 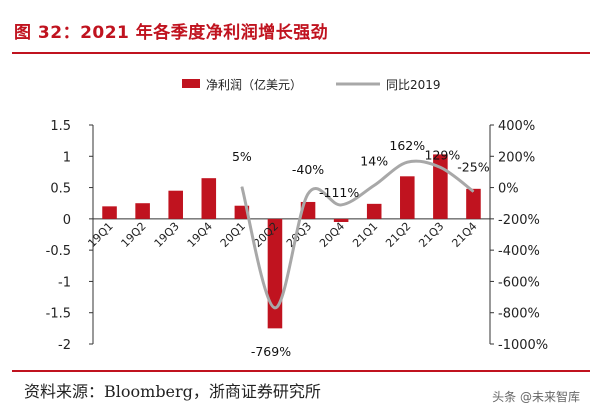 I want to click on legend: 净利润（亿美元） 同比2019, so click(x=311, y=84).